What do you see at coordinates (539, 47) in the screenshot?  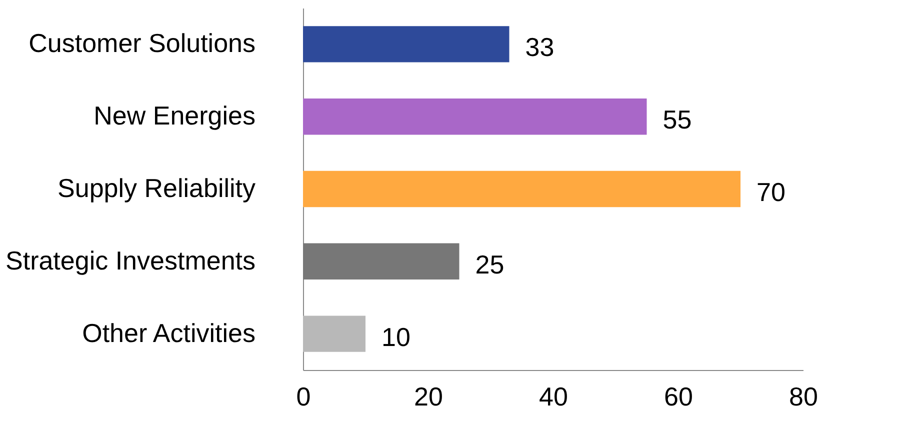 I see `data-label: 33` at bounding box center [539, 47].